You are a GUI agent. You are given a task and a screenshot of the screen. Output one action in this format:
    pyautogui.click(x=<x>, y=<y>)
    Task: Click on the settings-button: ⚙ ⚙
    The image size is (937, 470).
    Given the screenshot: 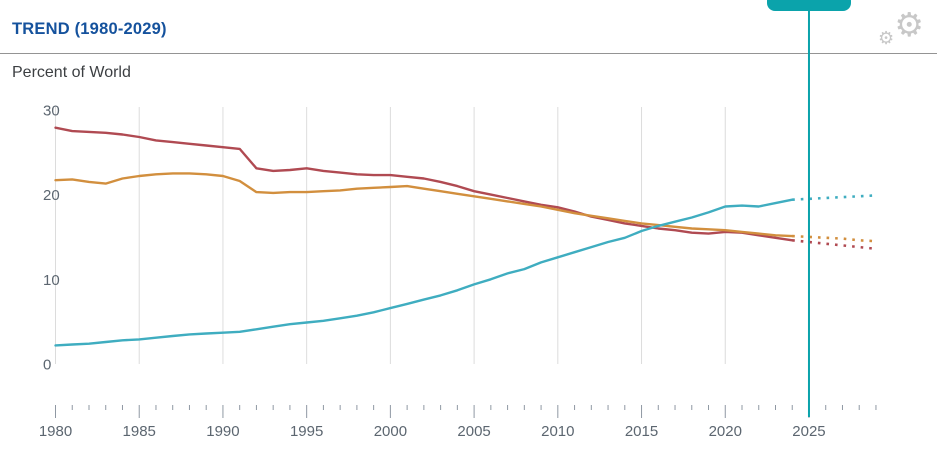 What is the action you would take?
    pyautogui.click(x=902, y=31)
    